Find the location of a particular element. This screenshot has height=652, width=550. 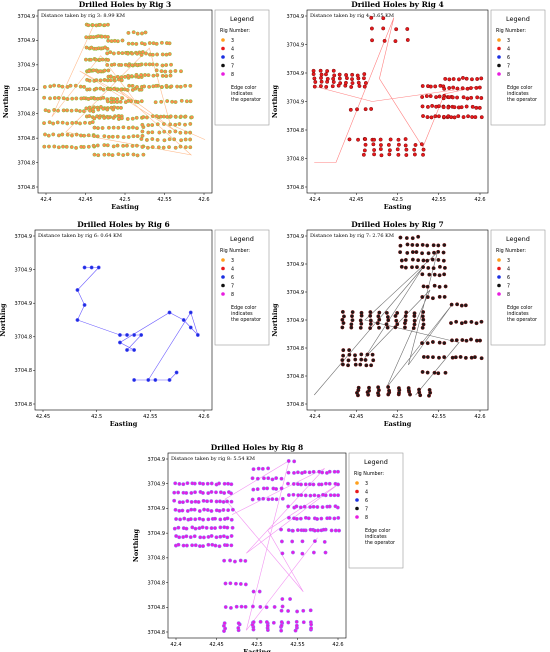

legend-entry-label: 7 is located at coordinates (232, 286).